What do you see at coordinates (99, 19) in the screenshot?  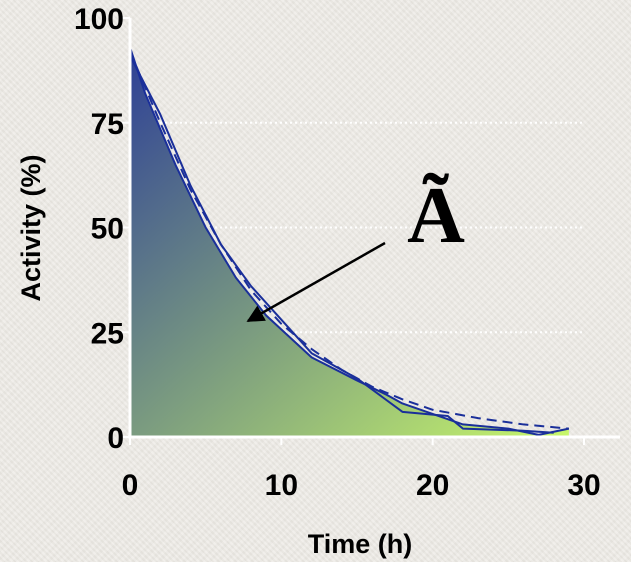 I see `y-tick-label-100: 100` at bounding box center [99, 19].